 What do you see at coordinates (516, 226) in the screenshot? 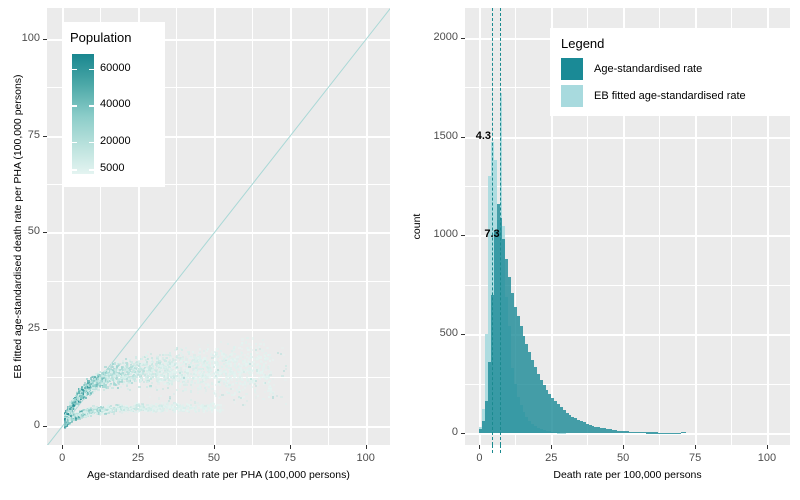
I see `grid-line-vertical-minor` at bounding box center [516, 226].